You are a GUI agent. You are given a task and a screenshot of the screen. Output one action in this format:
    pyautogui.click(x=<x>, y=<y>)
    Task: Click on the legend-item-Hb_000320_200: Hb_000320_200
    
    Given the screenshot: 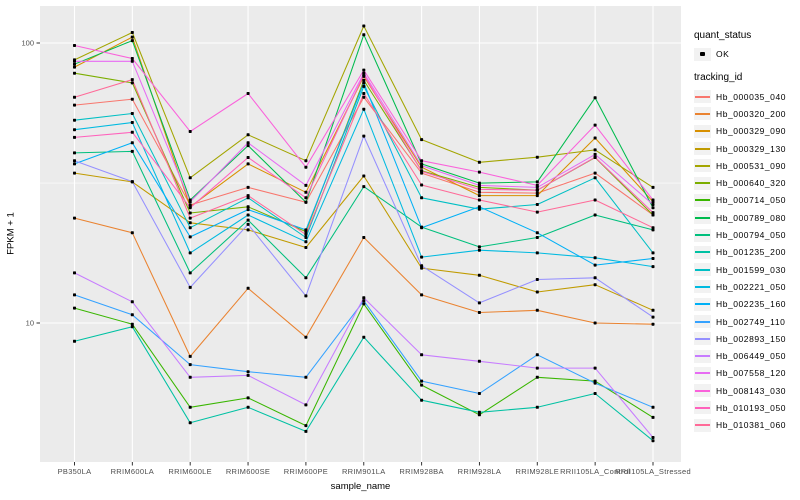 What is the action you would take?
    pyautogui.click(x=747, y=113)
    